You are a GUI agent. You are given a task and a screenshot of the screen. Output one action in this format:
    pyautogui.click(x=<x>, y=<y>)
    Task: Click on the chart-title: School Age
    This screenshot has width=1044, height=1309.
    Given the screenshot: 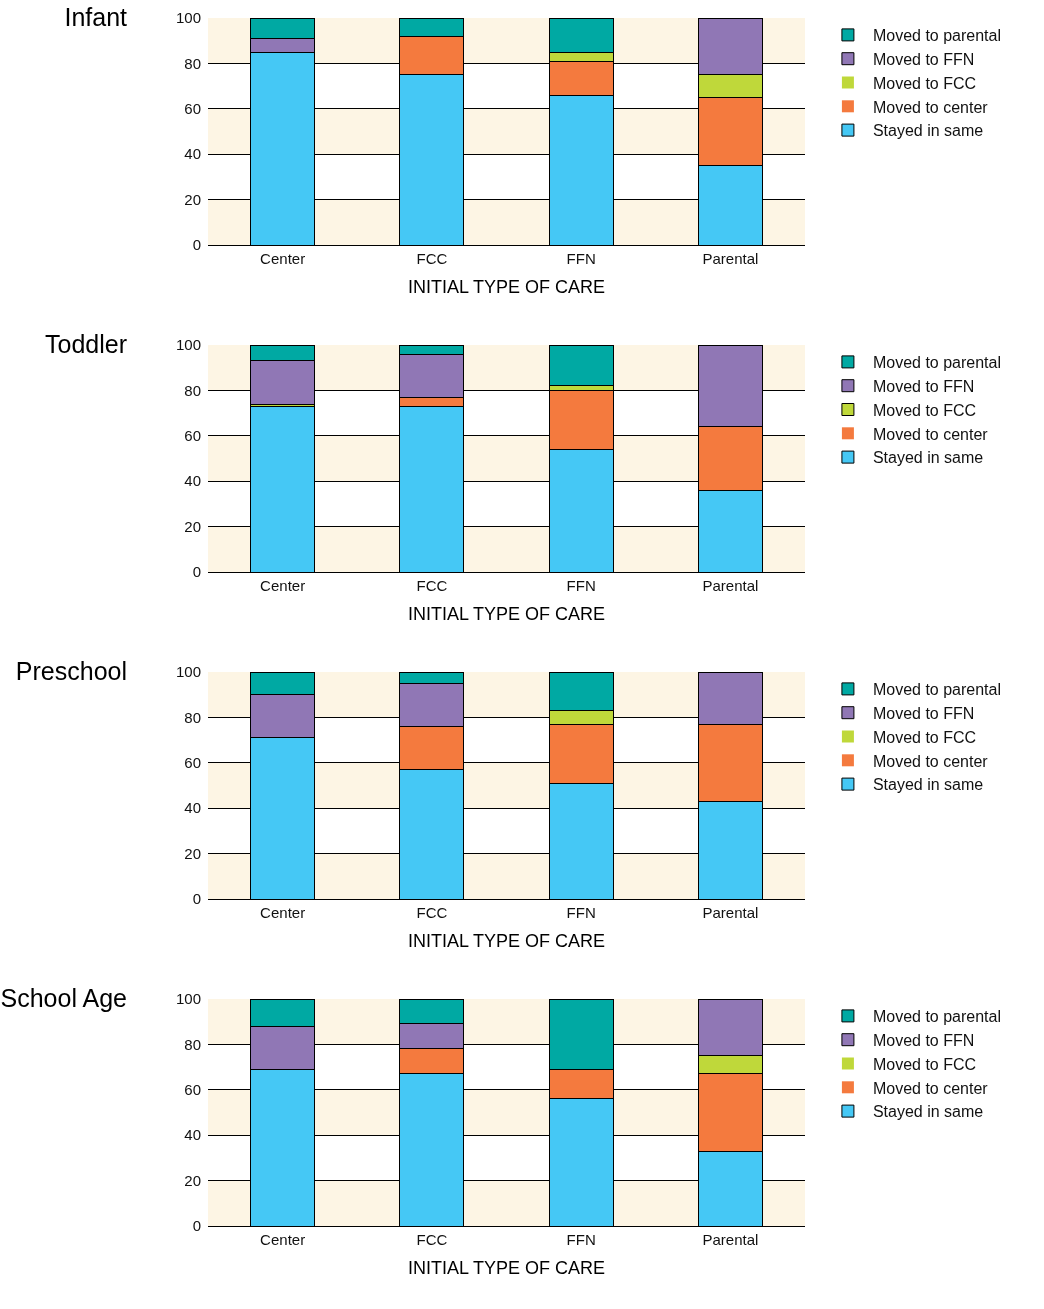 What is the action you would take?
    pyautogui.click(x=63, y=997)
    